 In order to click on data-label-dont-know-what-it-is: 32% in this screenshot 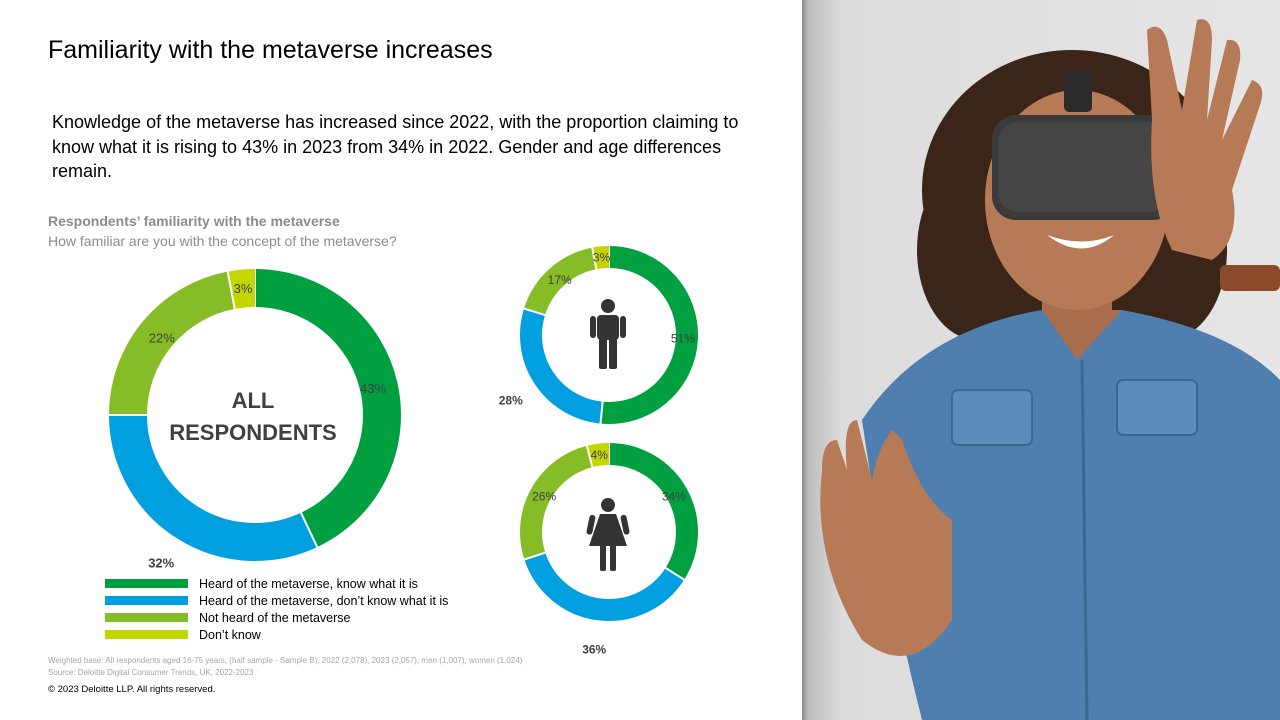, I will do `click(161, 562)`.